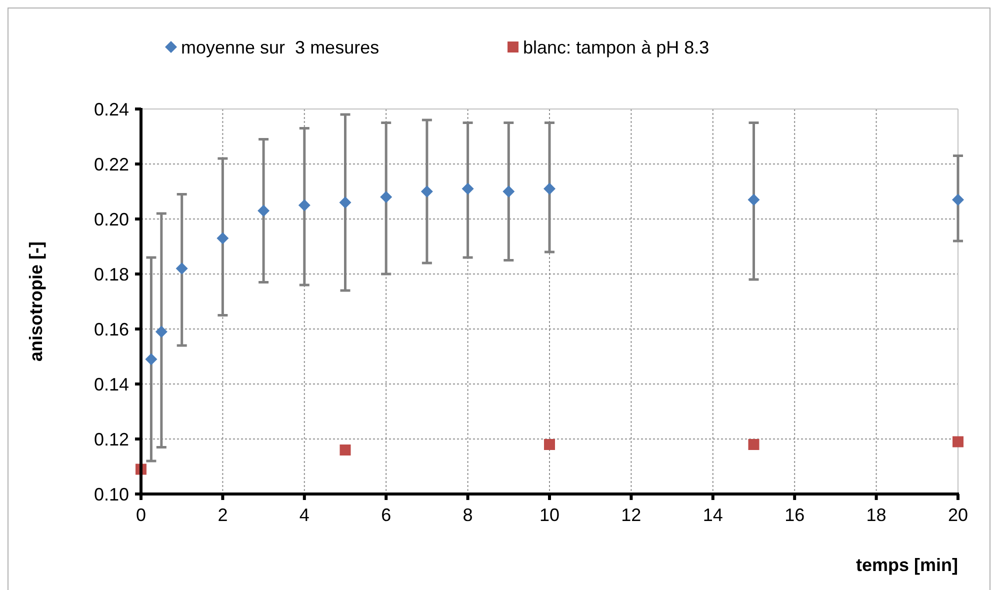 This screenshot has width=999, height=590. Describe the element at coordinates (467, 515) in the screenshot. I see `x-tick-label: 8` at that location.